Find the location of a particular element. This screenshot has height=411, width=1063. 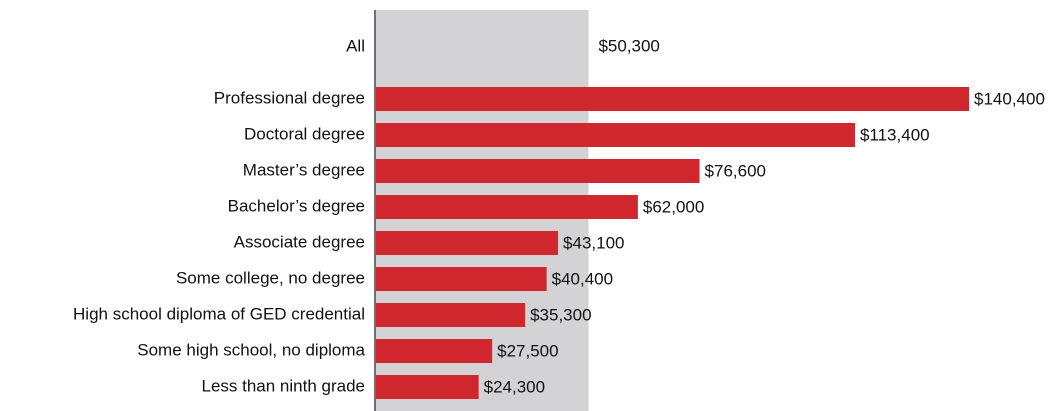

value-label: $76,600 is located at coordinates (735, 170).